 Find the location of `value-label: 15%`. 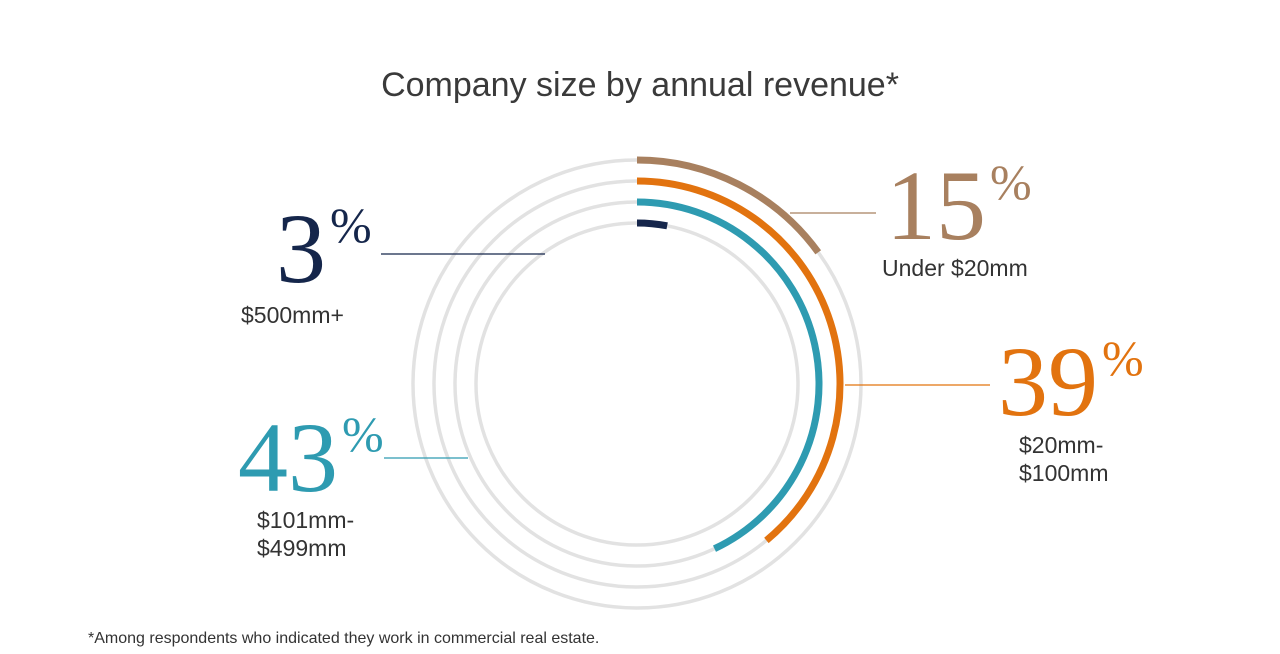

value-label: 15% is located at coordinates (959, 205).